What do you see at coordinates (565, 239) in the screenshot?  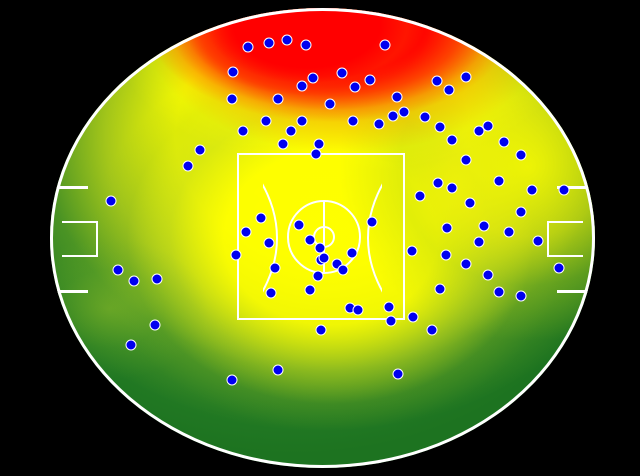 I see `goal-square-right` at bounding box center [565, 239].